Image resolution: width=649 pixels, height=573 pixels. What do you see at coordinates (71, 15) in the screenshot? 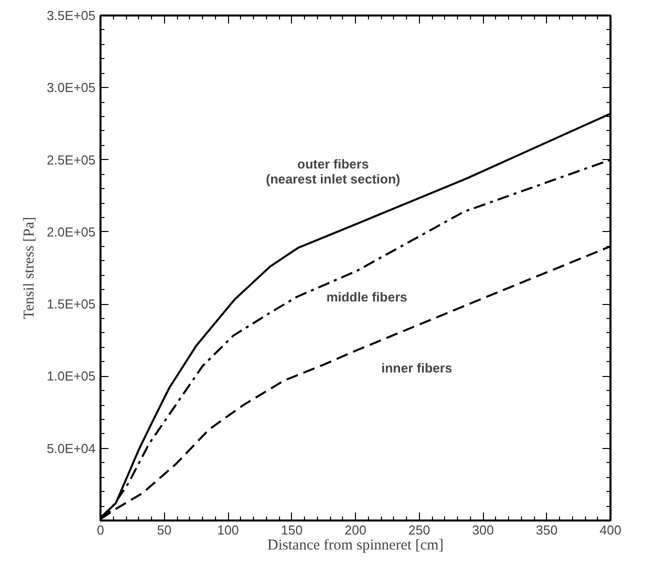
I see `y-tick-label: 3.5E+05` at bounding box center [71, 15].